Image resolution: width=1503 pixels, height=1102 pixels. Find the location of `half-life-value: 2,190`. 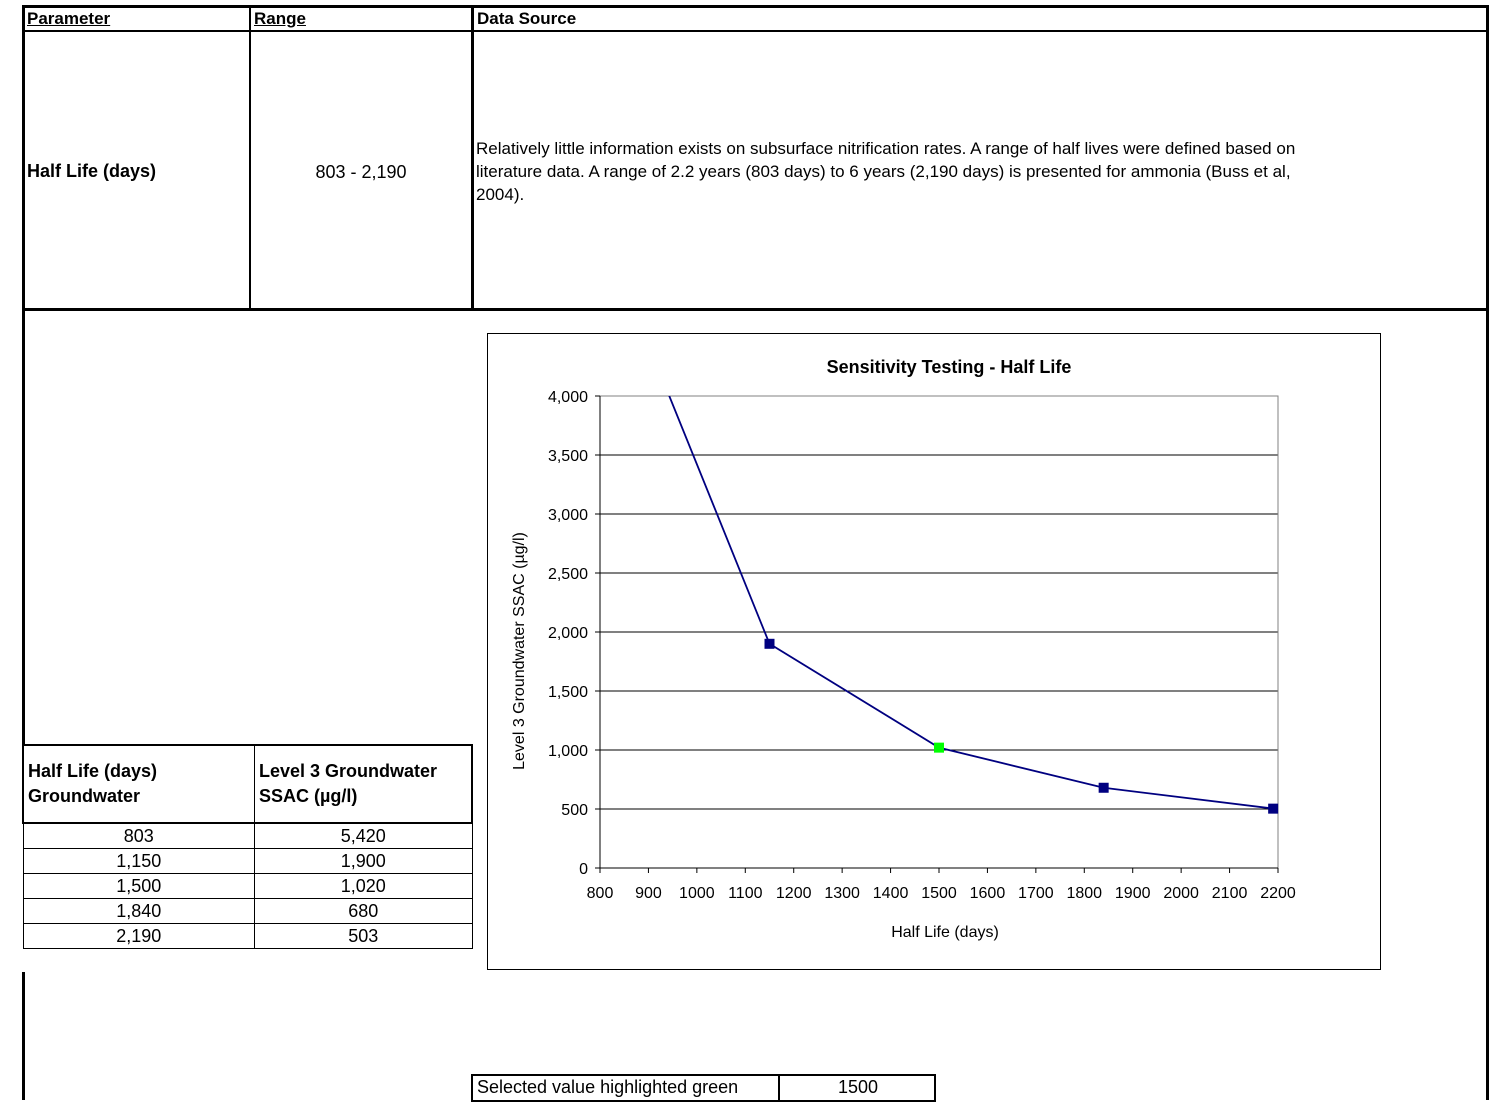

half-life-value: 2,190 is located at coordinates (138, 936).